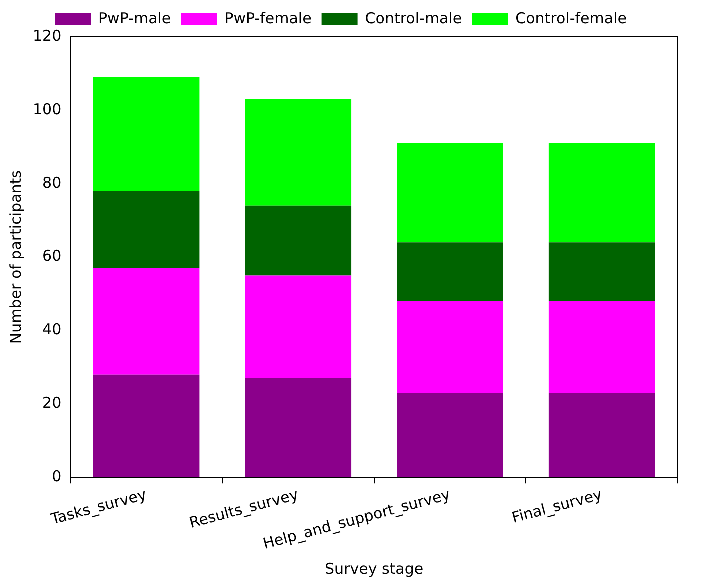 This screenshot has height=587, width=706. What do you see at coordinates (52, 329) in the screenshot?
I see `y-tick-label: 40` at bounding box center [52, 329].